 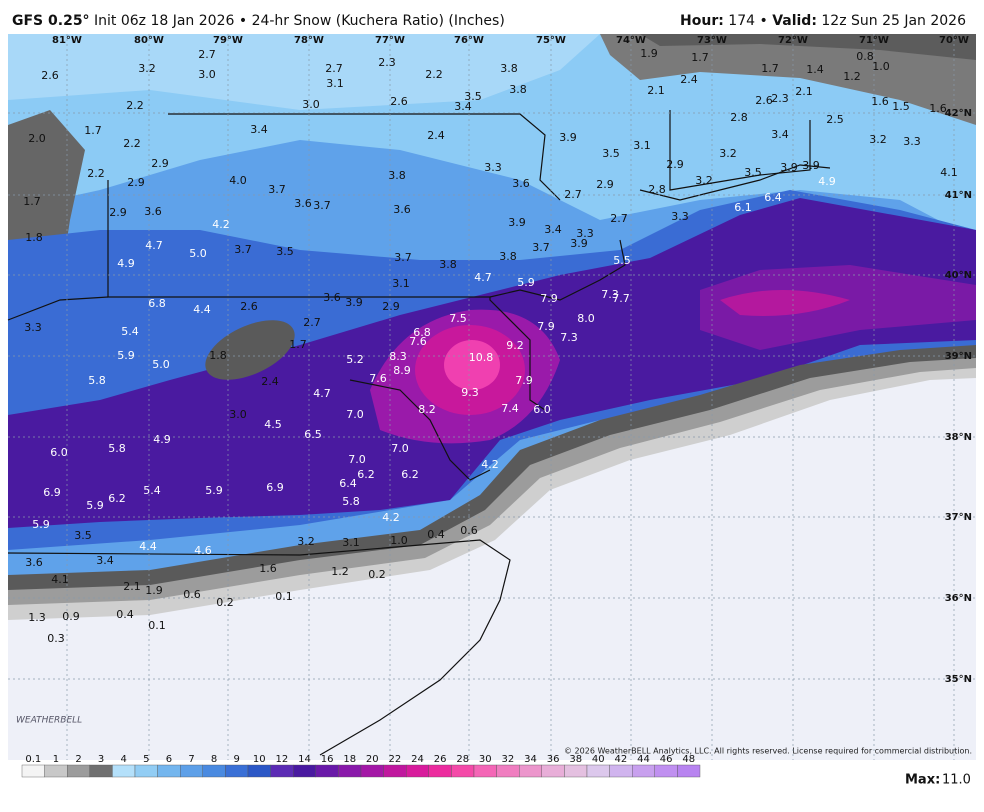 What do you see at coordinates (427, 409) in the screenshot?
I see `snow-amount: 8.2` at bounding box center [427, 409].